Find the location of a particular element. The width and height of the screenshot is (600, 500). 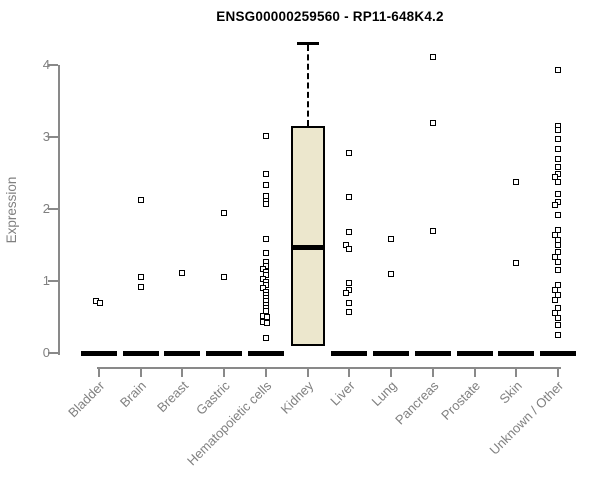

x-tick-label: Gastric is located at coordinates (213, 398).